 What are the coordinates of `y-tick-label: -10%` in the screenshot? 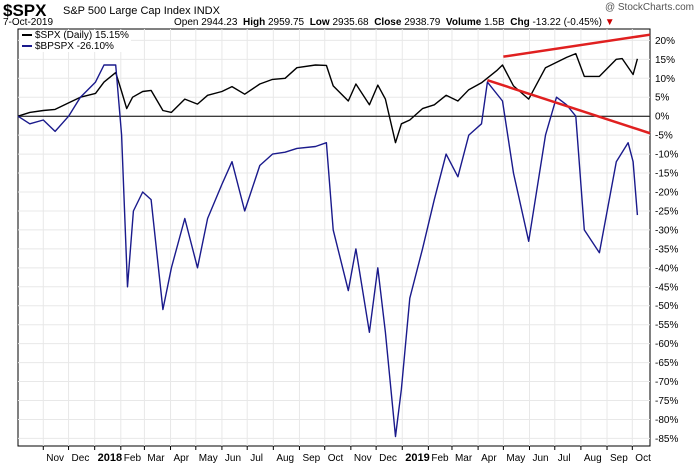 It's located at (666, 155).